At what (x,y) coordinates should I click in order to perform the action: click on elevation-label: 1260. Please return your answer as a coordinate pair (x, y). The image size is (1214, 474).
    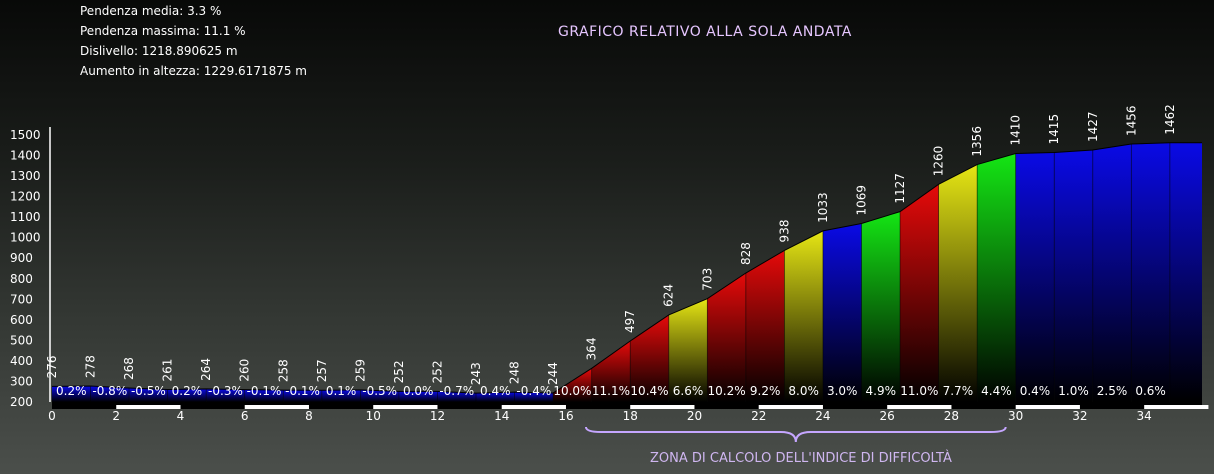
    Looking at the image, I should click on (939, 161).